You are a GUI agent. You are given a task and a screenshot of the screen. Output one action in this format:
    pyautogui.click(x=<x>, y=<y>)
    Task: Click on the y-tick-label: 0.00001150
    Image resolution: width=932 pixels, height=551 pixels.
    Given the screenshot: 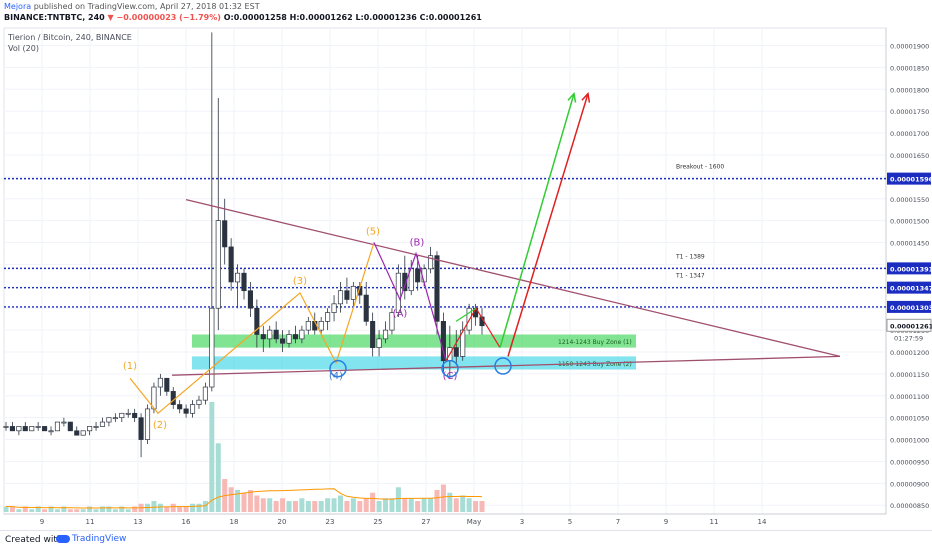 What is the action you would take?
    pyautogui.click(x=909, y=375)
    